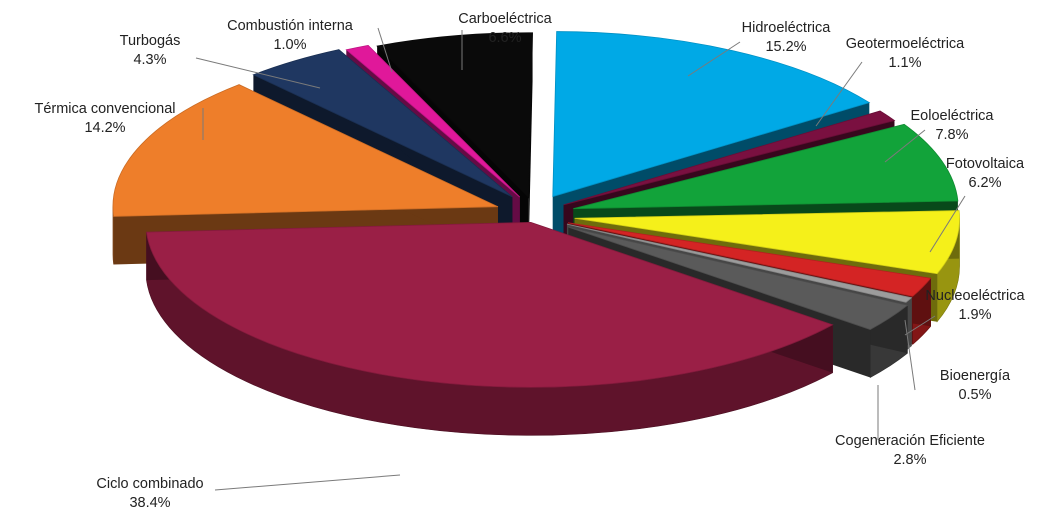  What do you see at coordinates (104, 109) in the screenshot?
I see `slice-name: Térmica convencional` at bounding box center [104, 109].